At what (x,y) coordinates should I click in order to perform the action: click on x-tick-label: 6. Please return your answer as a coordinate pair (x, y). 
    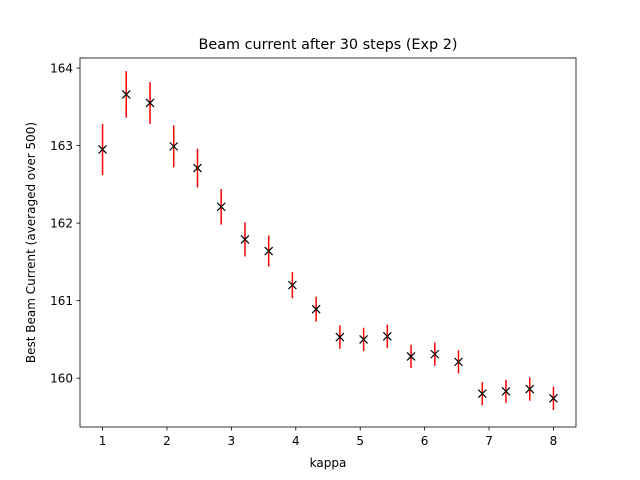
    Looking at the image, I should click on (425, 441).